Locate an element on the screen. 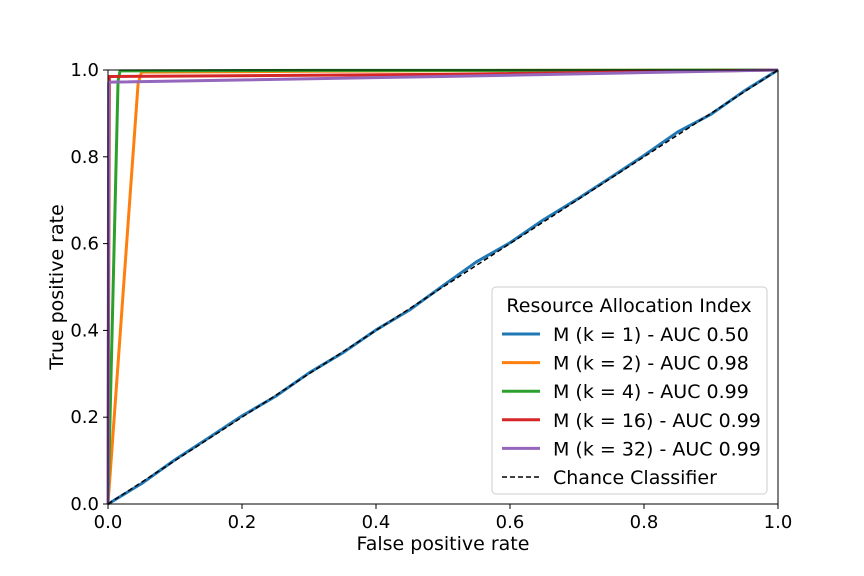  x-tick-label-3: 0.4 is located at coordinates (376, 522).